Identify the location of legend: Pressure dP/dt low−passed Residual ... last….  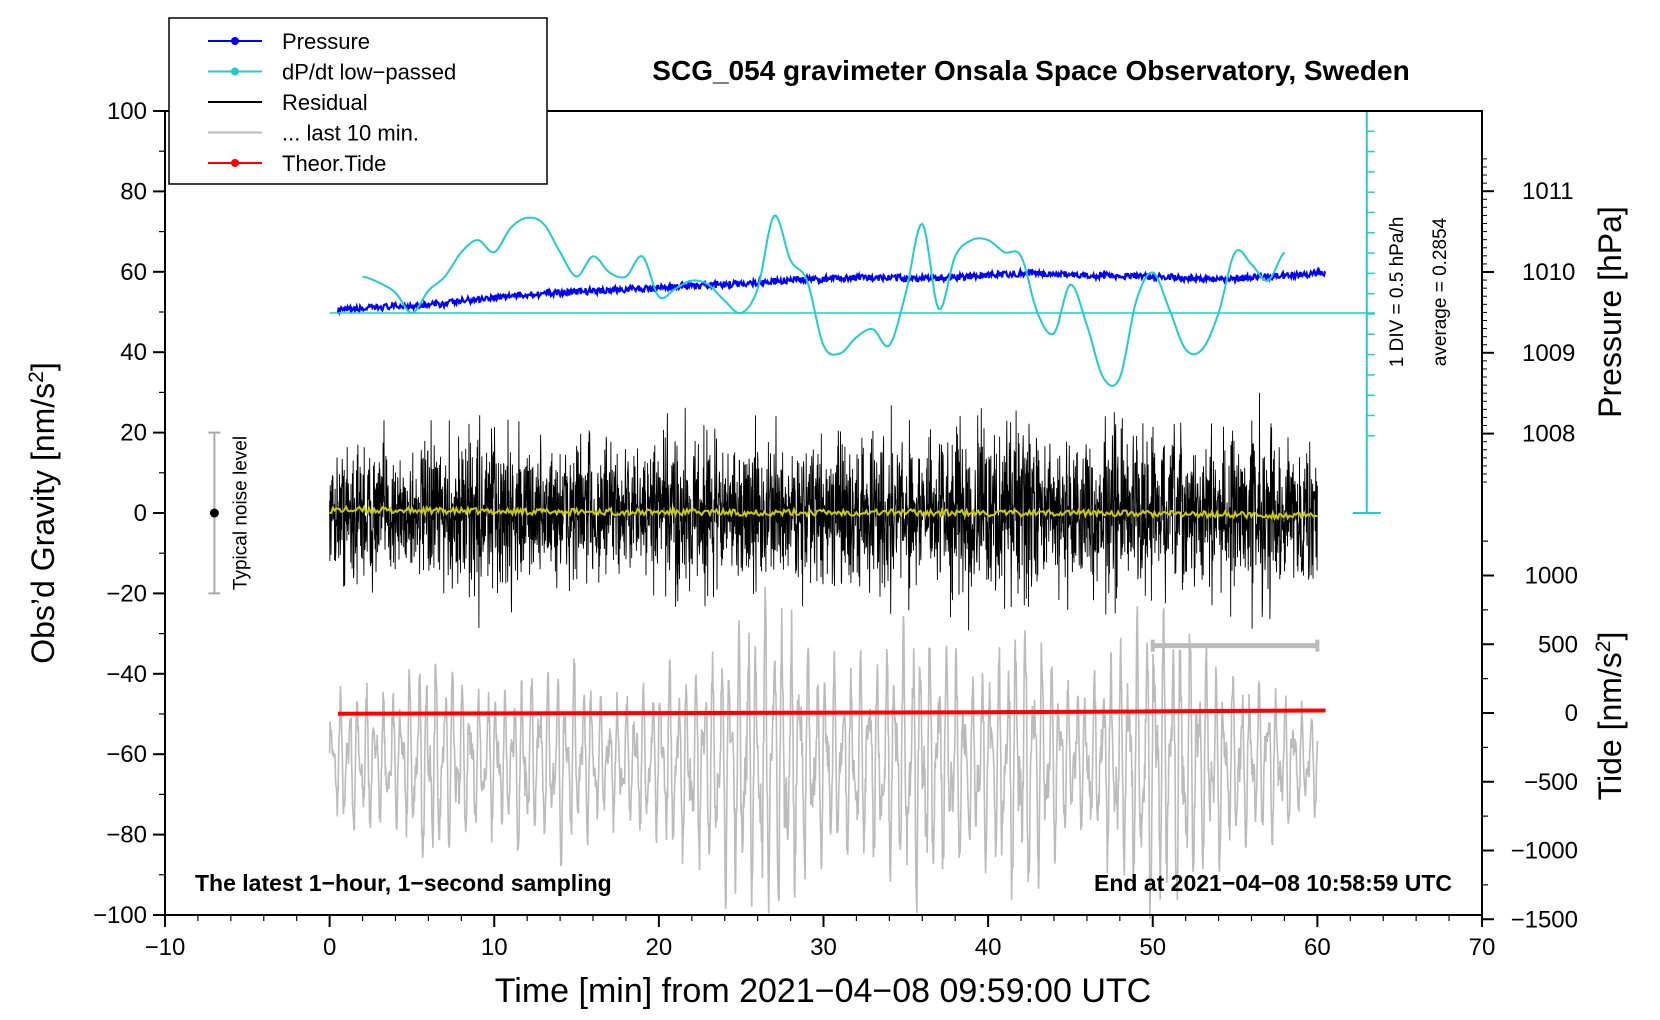
(358, 101).